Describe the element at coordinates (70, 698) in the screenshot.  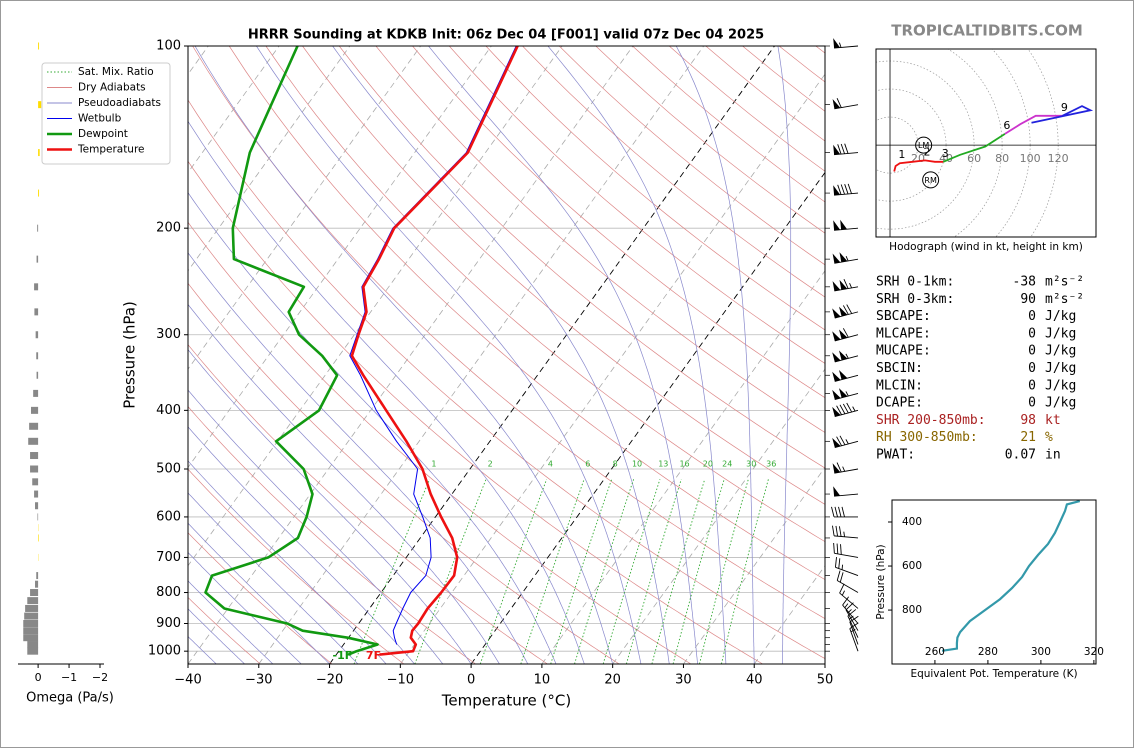
I see `x-axis-title: Omega (Pa/s)` at that location.